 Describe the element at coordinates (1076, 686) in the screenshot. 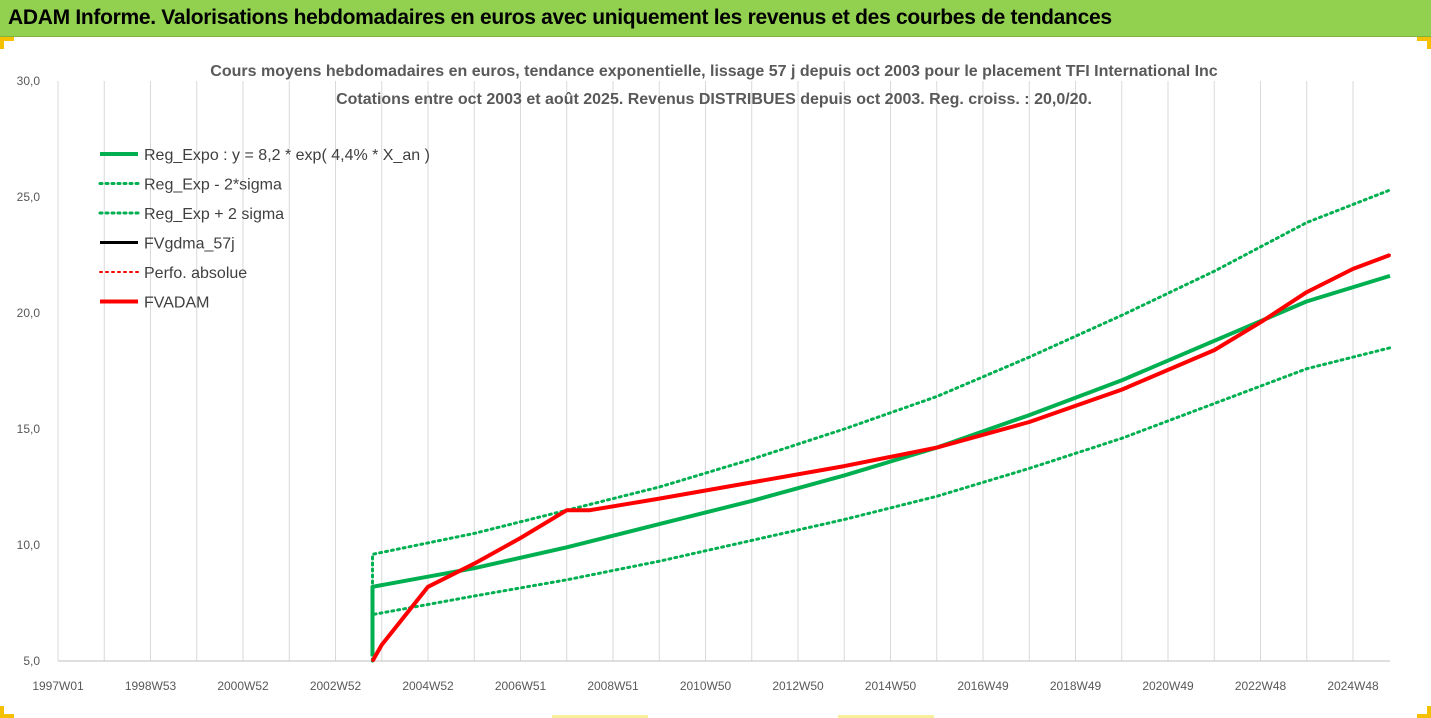

I see `x-tick-label: 2018W49` at that location.